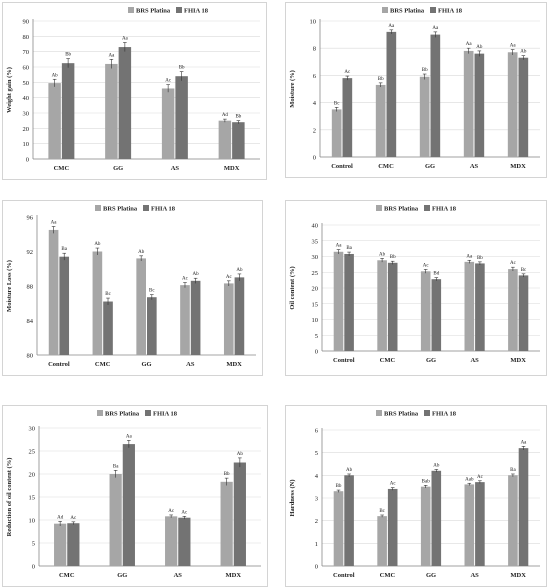  What do you see at coordinates (316, 499) in the screenshot?
I see `y-tick-label: 3` at bounding box center [316, 499].